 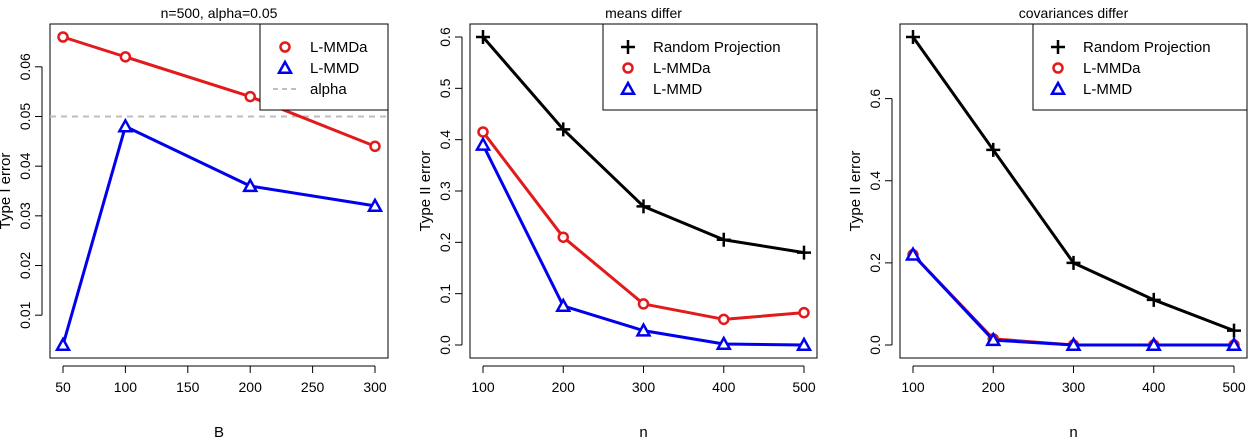 I want to click on y-tick-label: 0.03, so click(x=25, y=215).